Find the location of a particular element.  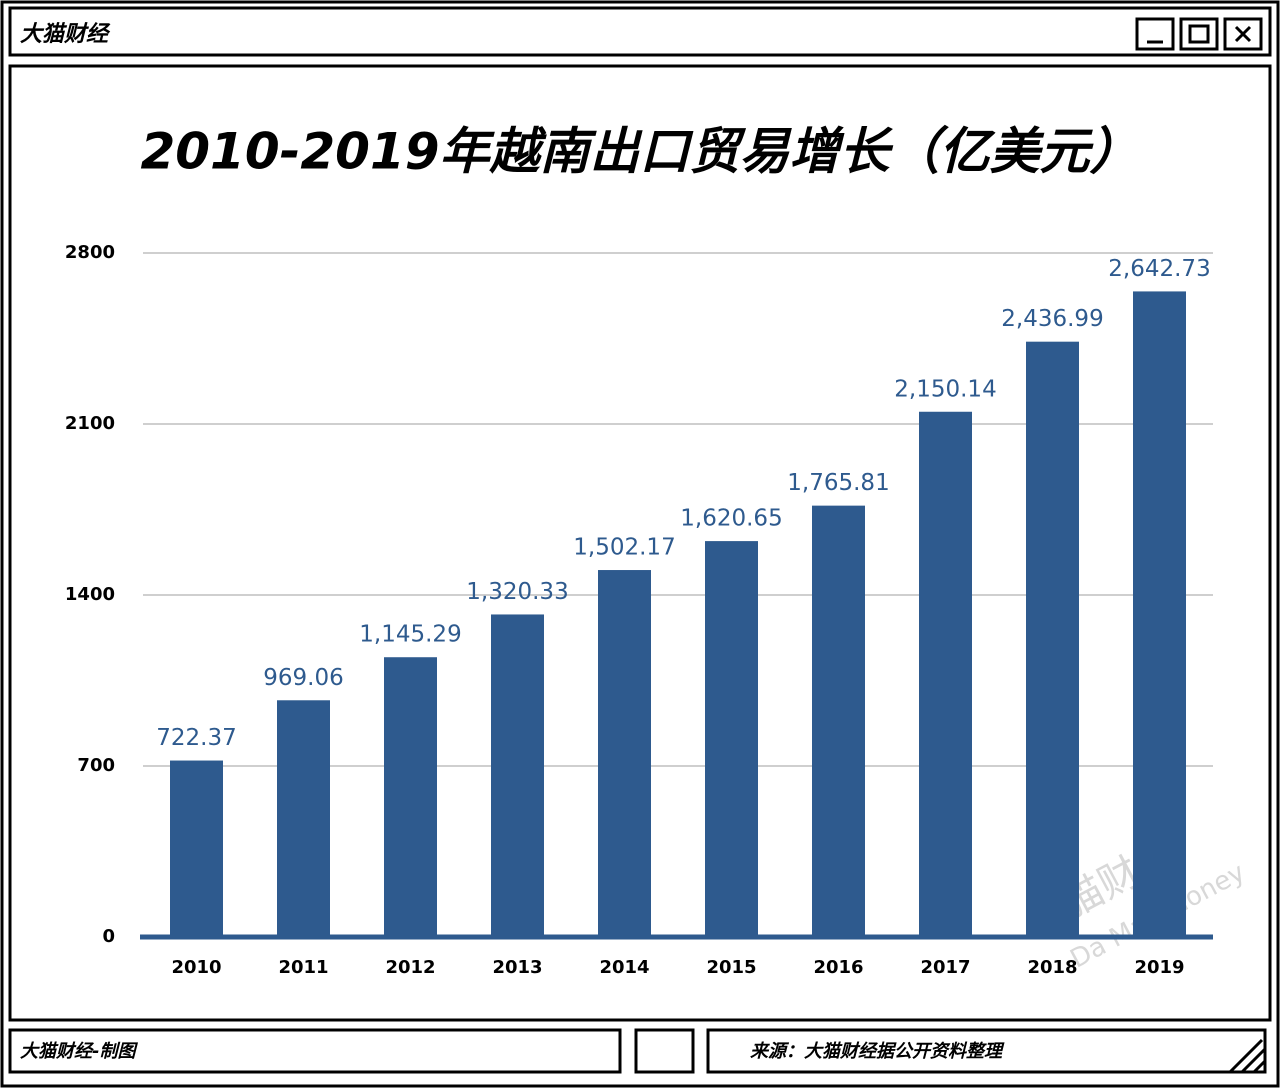

x-tick-label: 2015 is located at coordinates (731, 967).